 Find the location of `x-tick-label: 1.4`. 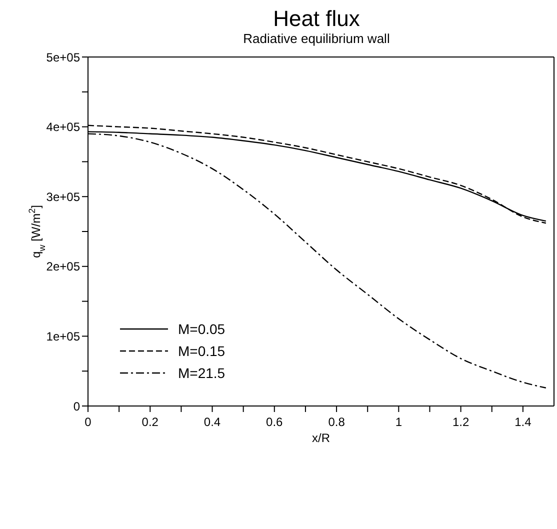

x-tick-label: 1.4 is located at coordinates (523, 422).